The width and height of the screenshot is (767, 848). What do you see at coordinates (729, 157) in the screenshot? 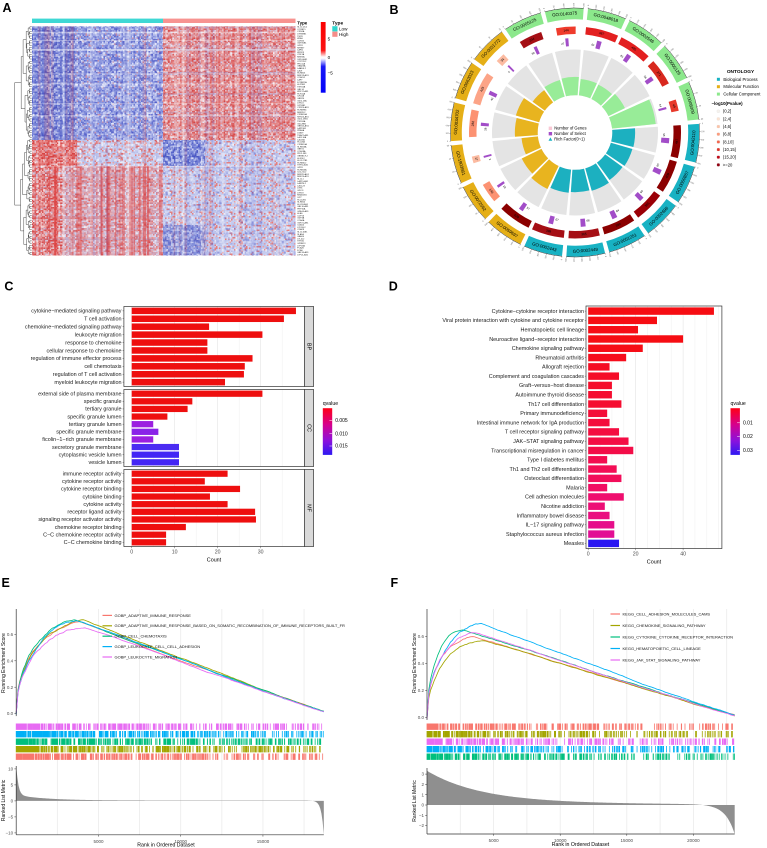
I see `svg-text: (15,20]` at bounding box center [729, 157].